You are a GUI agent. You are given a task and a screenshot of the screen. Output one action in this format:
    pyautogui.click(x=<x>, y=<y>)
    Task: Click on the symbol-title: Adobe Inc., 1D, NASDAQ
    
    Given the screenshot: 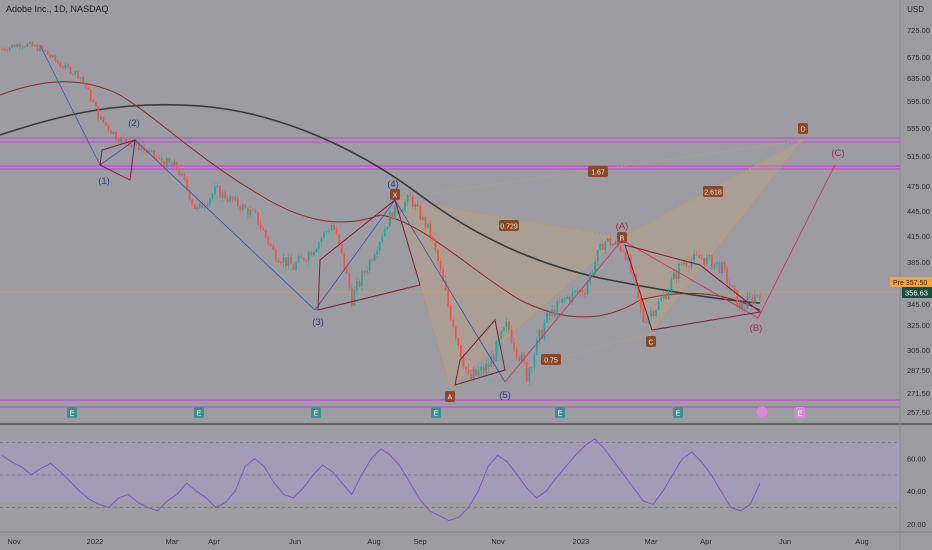 What is the action you would take?
    pyautogui.click(x=57, y=9)
    